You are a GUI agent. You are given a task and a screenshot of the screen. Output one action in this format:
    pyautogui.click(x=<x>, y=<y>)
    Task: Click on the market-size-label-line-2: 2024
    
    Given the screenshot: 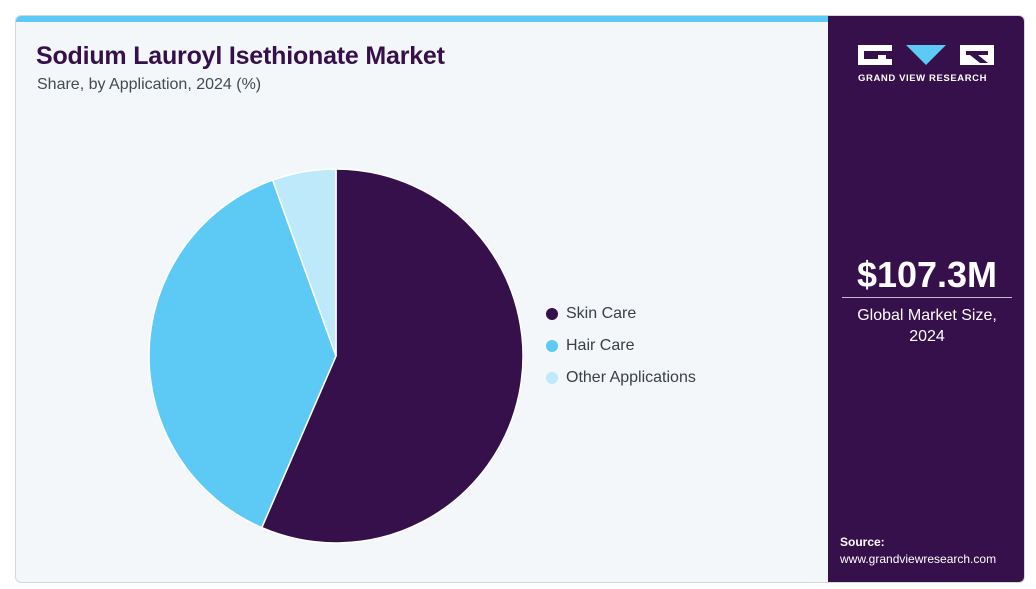 What is the action you would take?
    pyautogui.click(x=927, y=336)
    